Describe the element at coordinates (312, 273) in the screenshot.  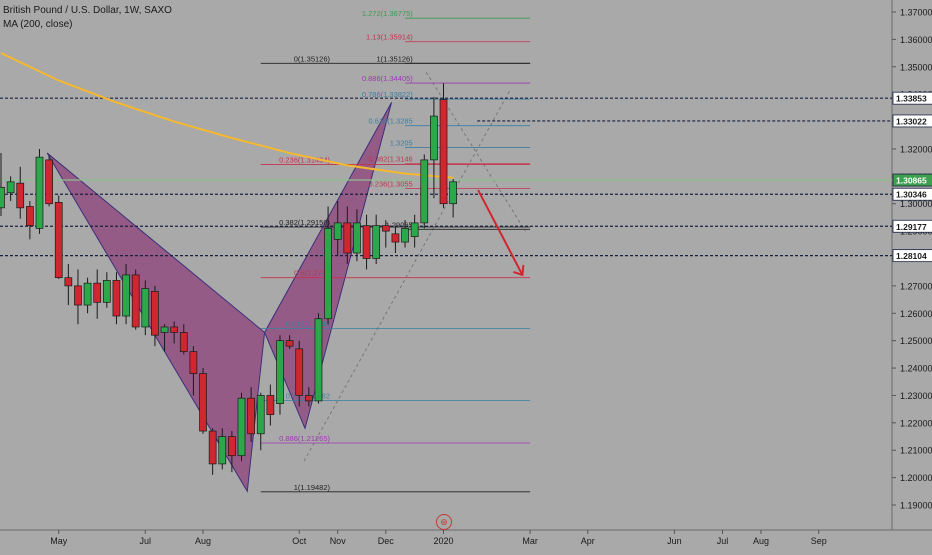
I see `fib-level-label: 0.5(1.2730` at that location.